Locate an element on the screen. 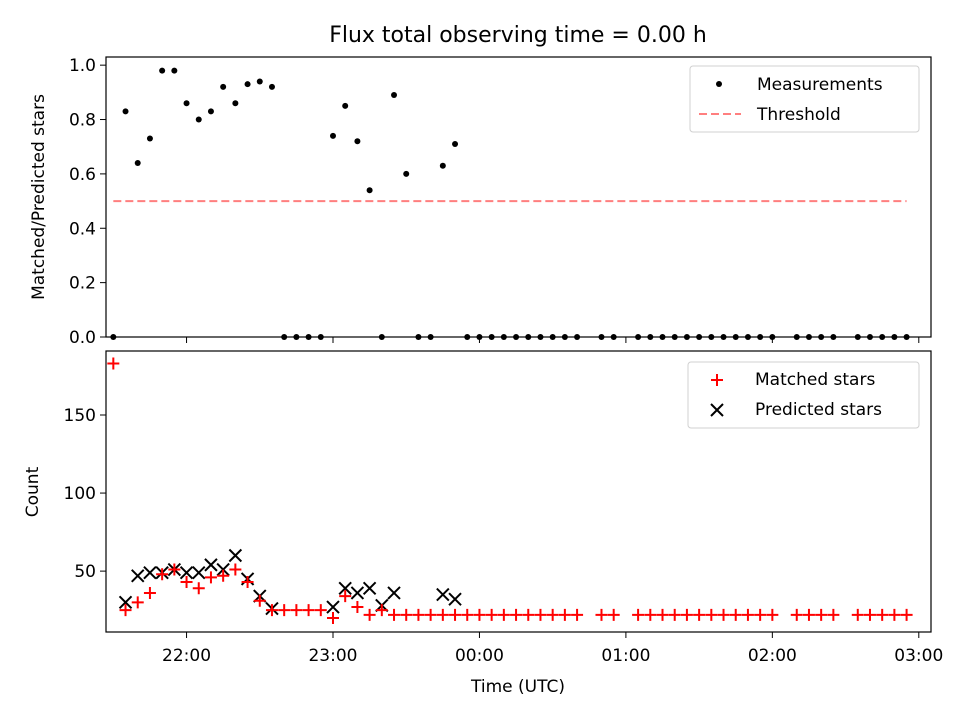 The height and width of the screenshot is (720, 960). legend-matched-plus is located at coordinates (717, 380).